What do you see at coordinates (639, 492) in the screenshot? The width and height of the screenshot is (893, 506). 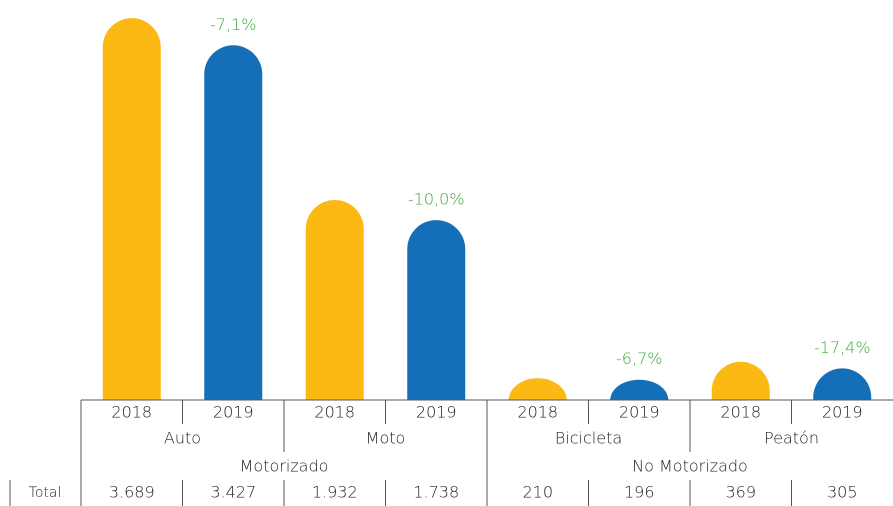 I see `total-value: 196` at bounding box center [639, 492].